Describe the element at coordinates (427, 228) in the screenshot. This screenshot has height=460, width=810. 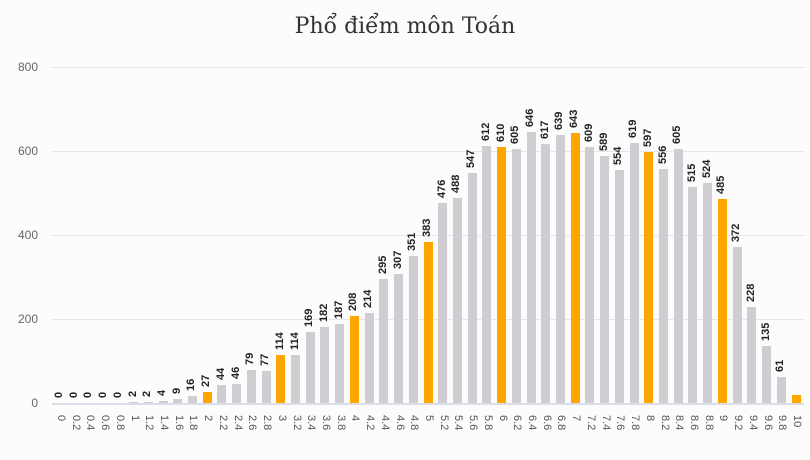
I see `data-label: 383` at that location.